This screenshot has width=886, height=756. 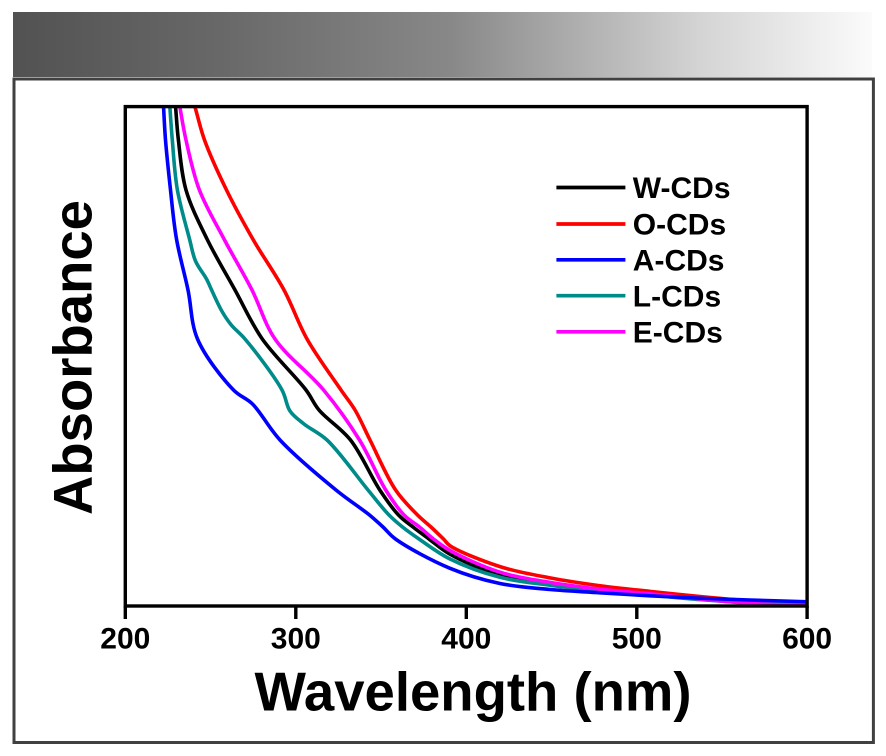 What do you see at coordinates (807, 639) in the screenshot?
I see `svg-text: 600` at bounding box center [807, 639].